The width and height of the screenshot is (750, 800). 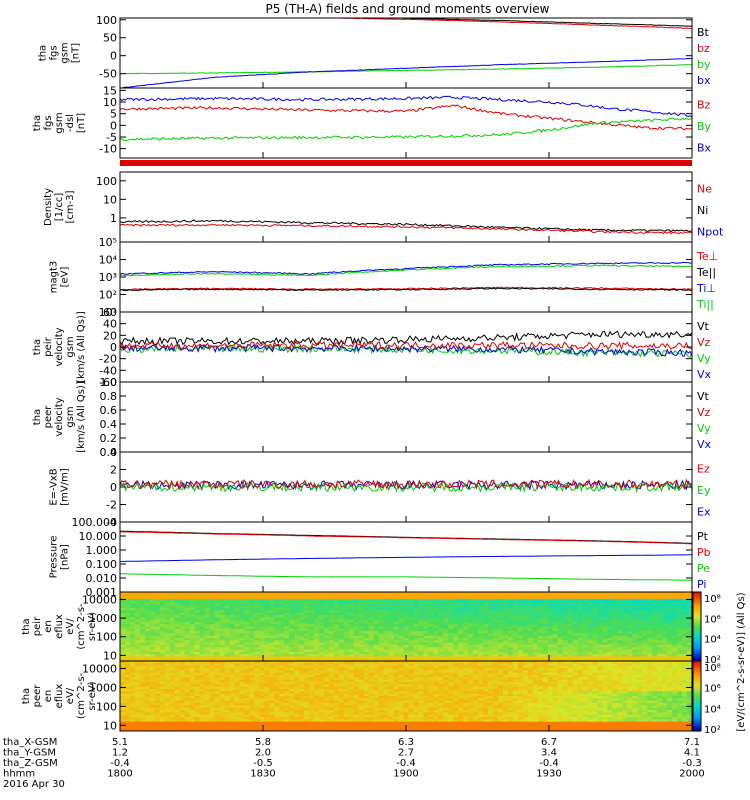 I want to click on legend-entry: Te||, so click(x=706, y=272).